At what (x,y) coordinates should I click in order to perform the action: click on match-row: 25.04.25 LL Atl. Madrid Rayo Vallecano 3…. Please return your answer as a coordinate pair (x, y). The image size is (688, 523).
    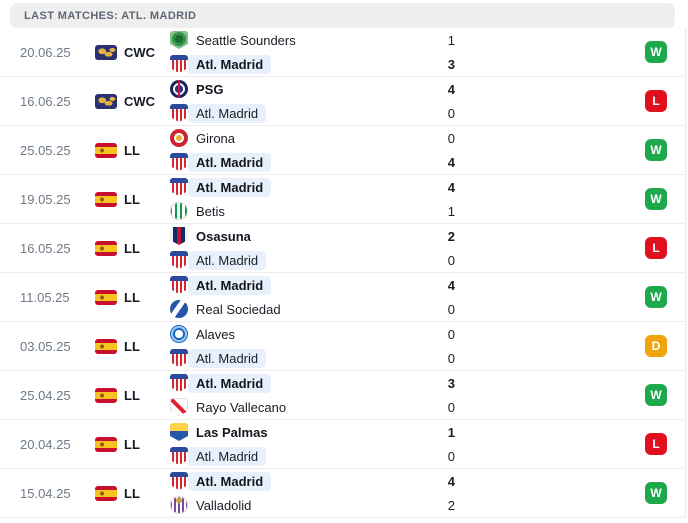
    Looking at the image, I should click on (342, 395).